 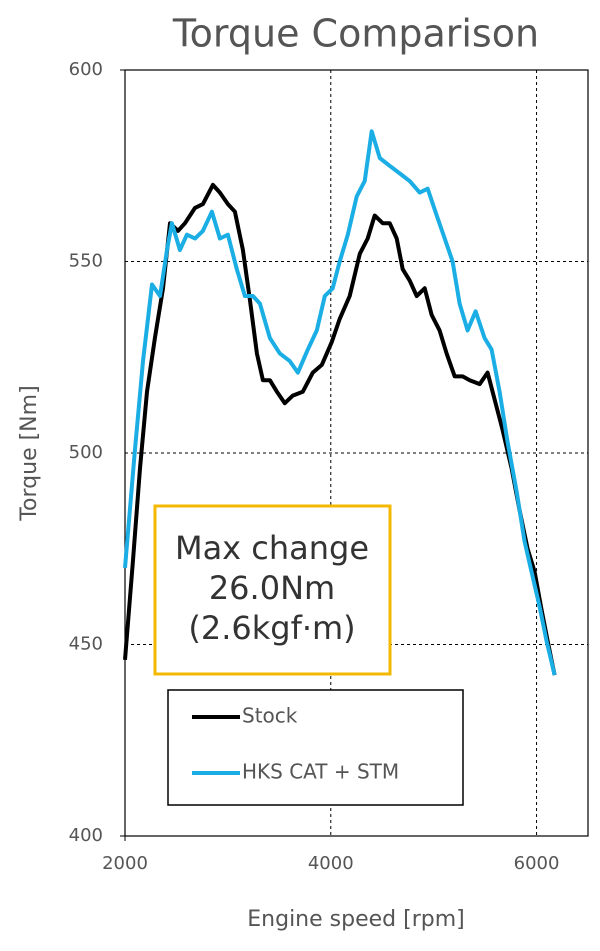 I want to click on y-tick-label: 550, so click(x=86, y=261).